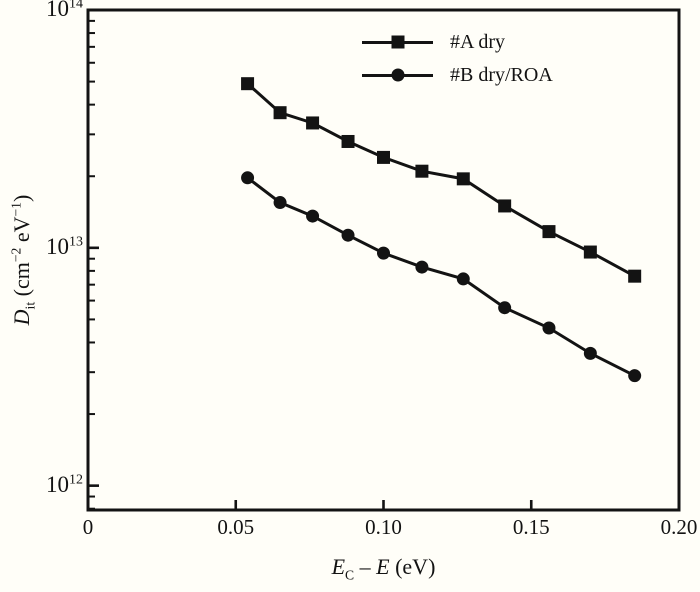  What do you see at coordinates (531, 527) in the screenshot?
I see `x-tick-label: 0.15` at bounding box center [531, 527].